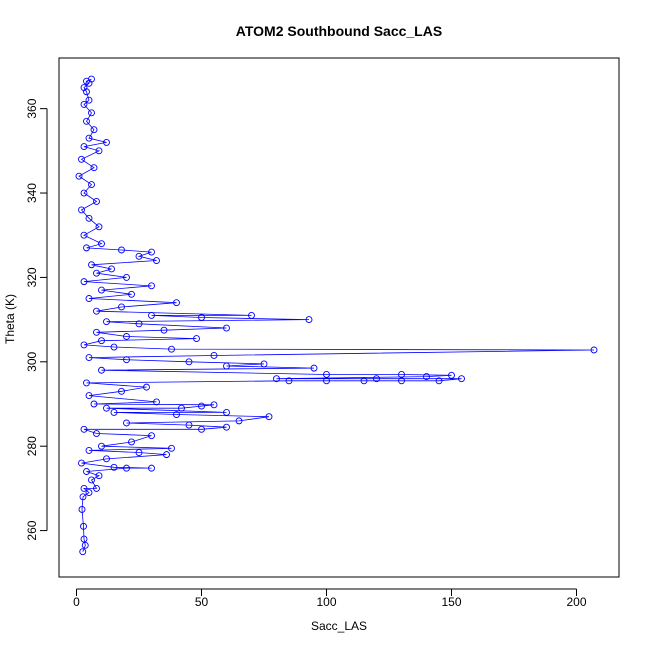 The image size is (650, 650). Describe the element at coordinates (32, 361) in the screenshot. I see `y-tick-label: 300` at that location.